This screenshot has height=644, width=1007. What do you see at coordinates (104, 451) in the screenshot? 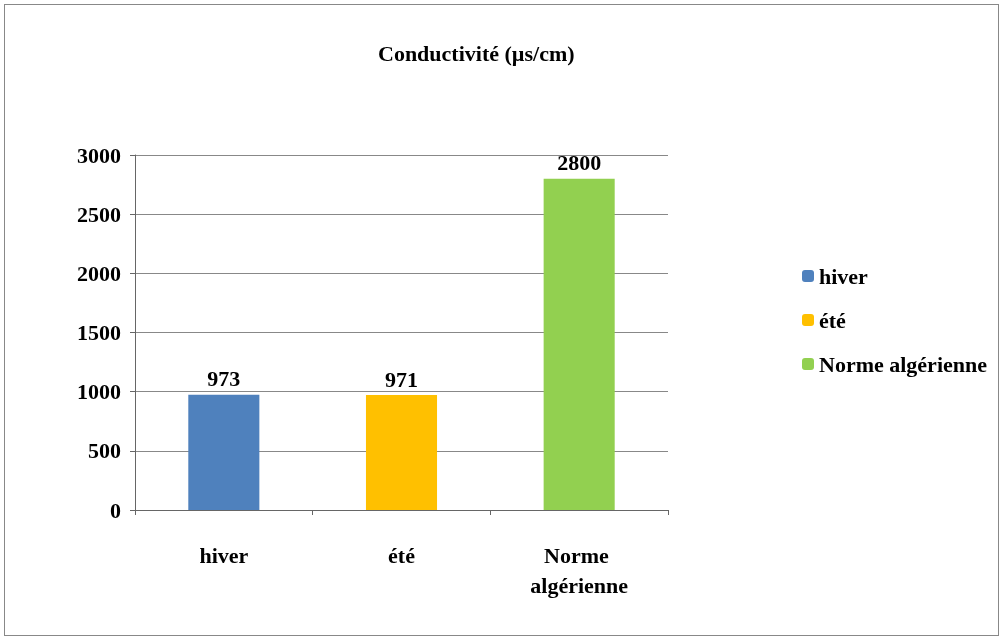
I see `y-tick-label: 500` at bounding box center [104, 451].